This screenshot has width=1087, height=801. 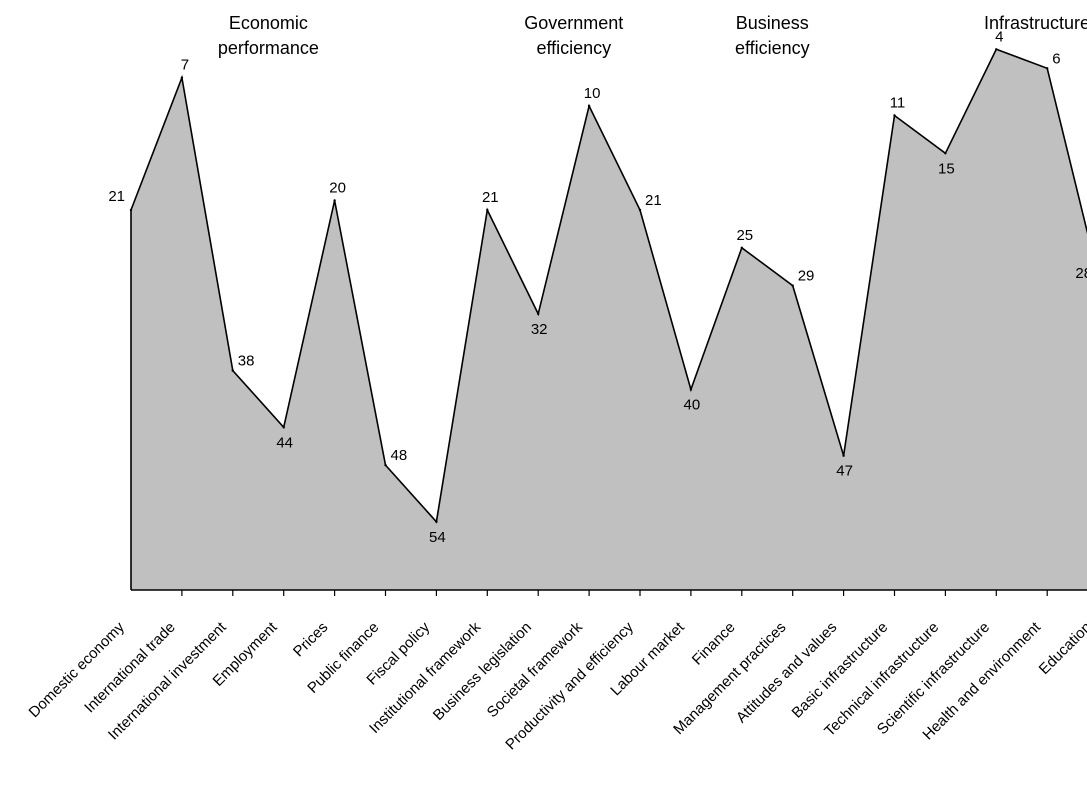 I want to click on x-tick-label: International trade, so click(x=130, y=668).